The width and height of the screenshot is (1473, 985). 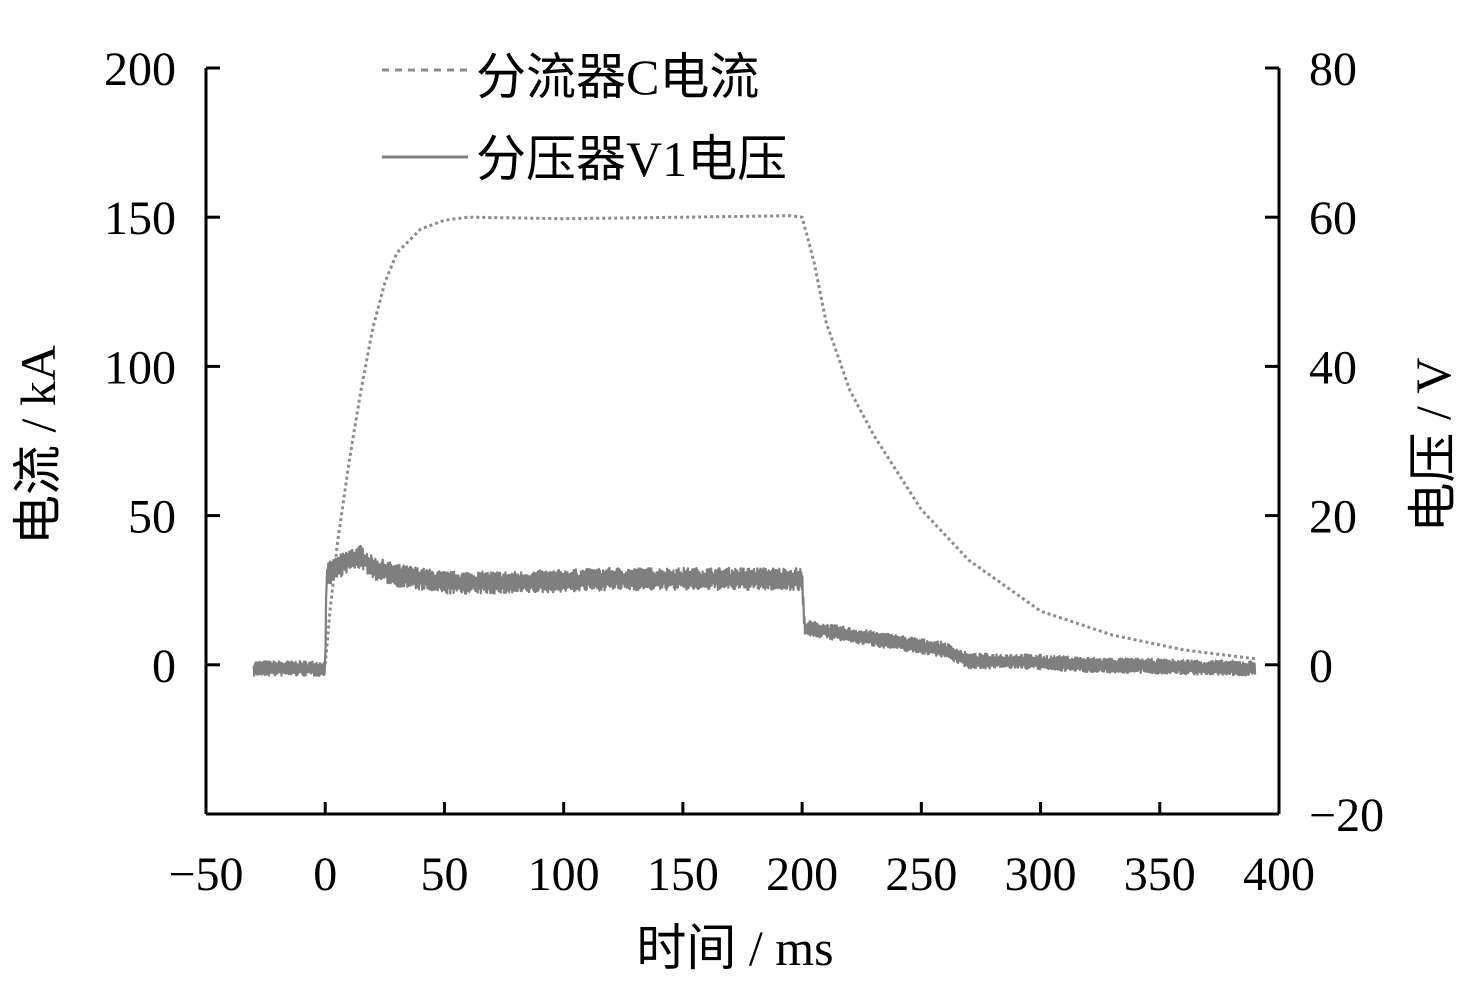 I want to click on x-tick-label: −50, so click(x=205, y=874).